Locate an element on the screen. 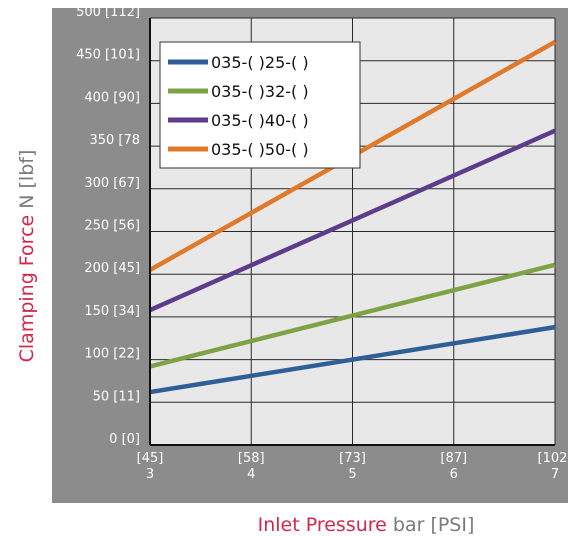  x-tick-label-bar: 4 is located at coordinates (251, 474).